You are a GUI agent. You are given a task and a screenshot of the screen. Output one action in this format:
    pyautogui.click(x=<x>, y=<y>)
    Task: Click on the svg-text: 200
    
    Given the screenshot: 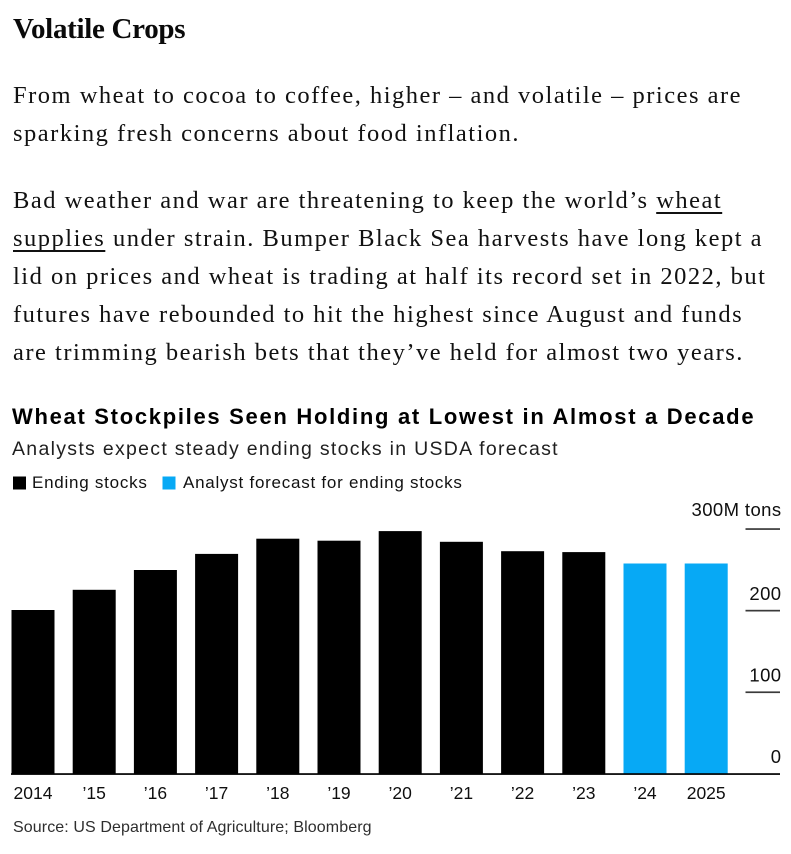 What is the action you would take?
    pyautogui.click(x=765, y=593)
    